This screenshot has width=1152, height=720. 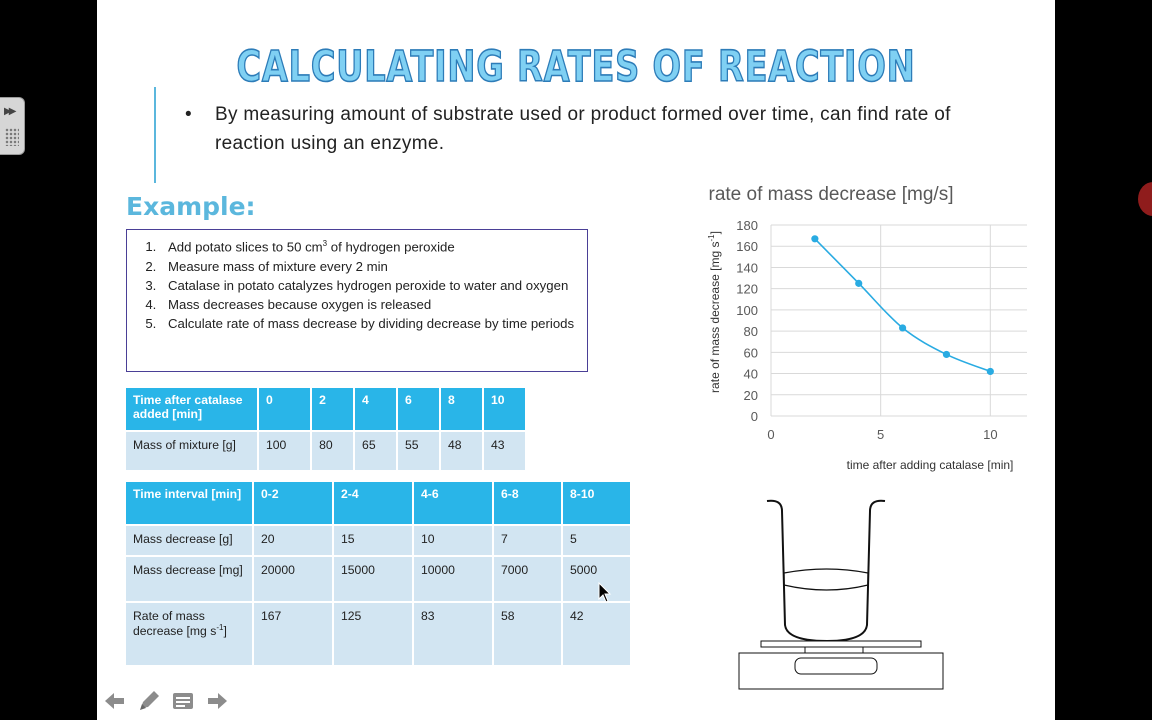 What do you see at coordinates (715, 232) in the screenshot?
I see `y-axis-label-tail: ]` at bounding box center [715, 232].